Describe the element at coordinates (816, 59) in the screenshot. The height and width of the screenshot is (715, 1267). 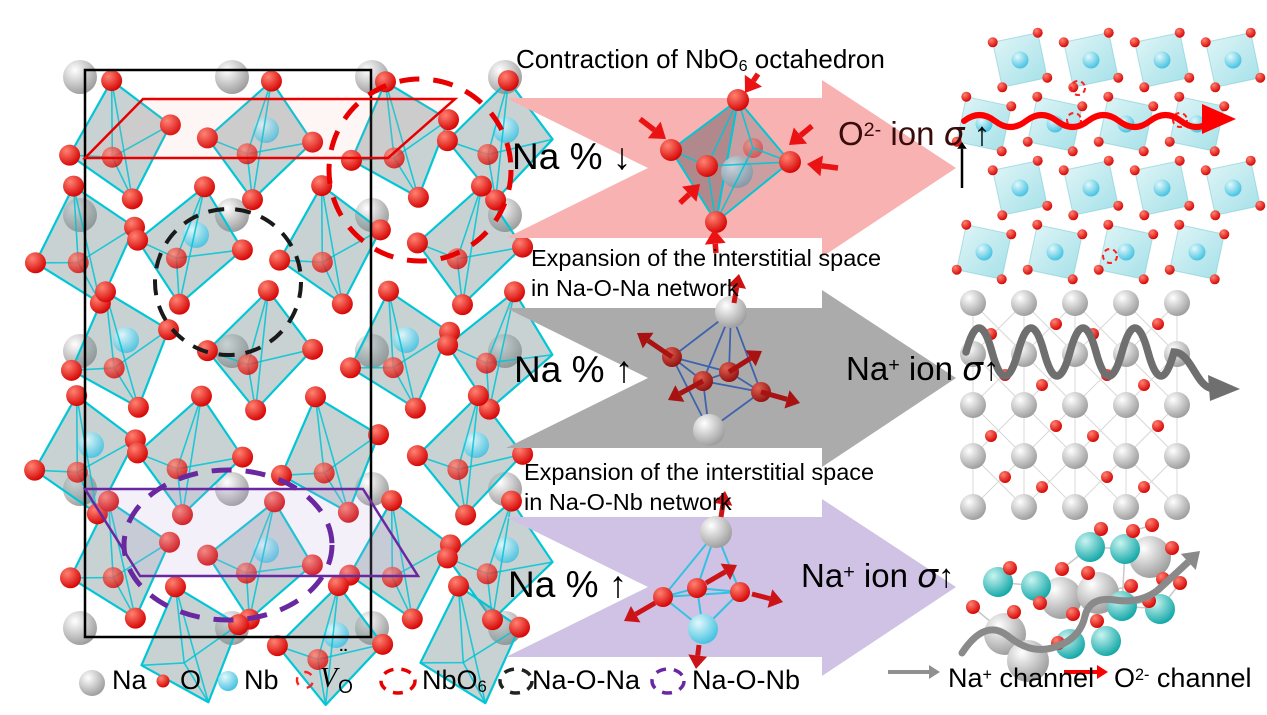
I see `title-text: octahedron` at that location.